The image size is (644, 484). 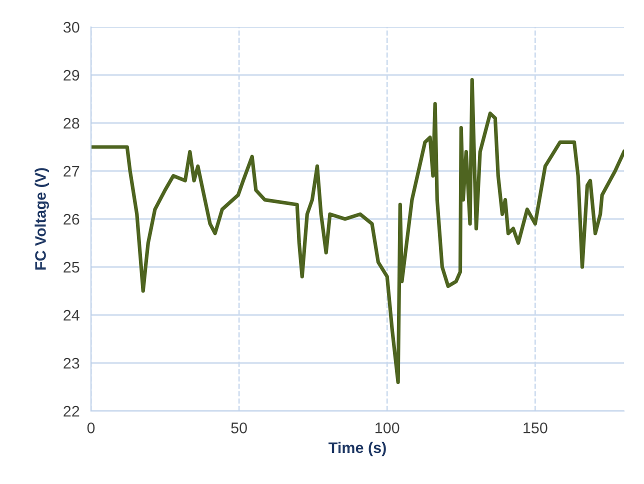 I want to click on x-tick-label: 0, so click(x=91, y=428).